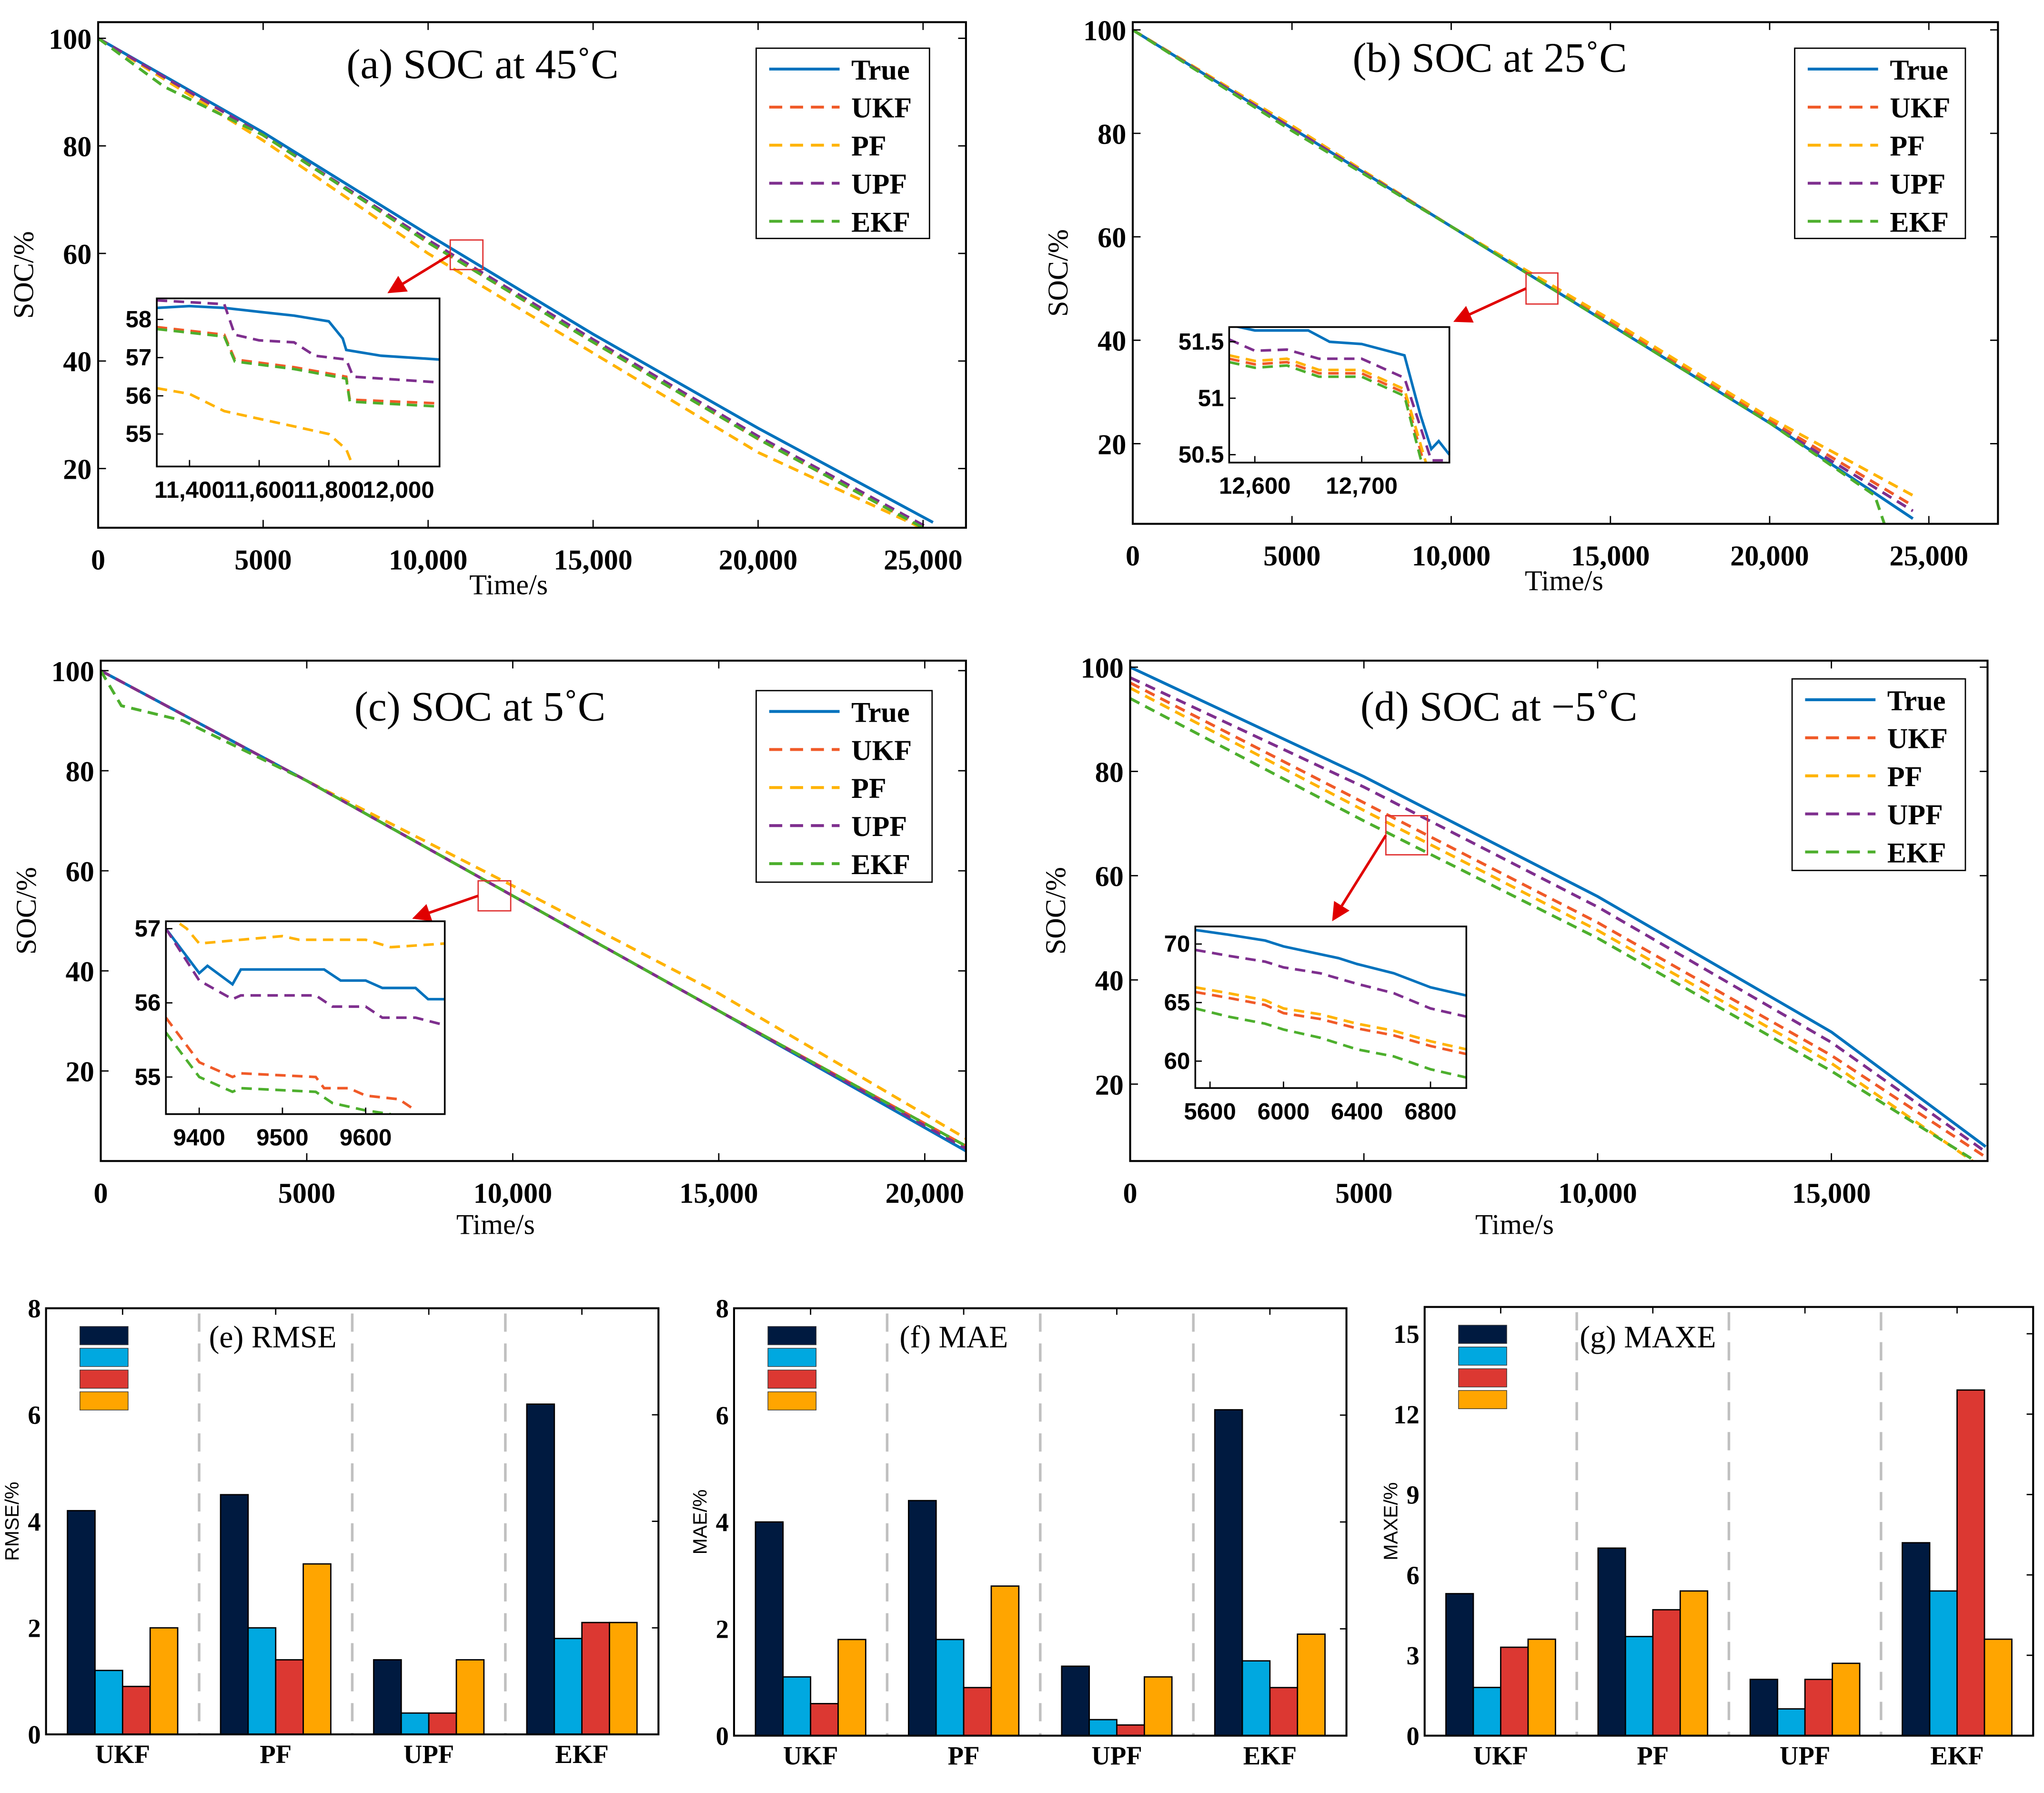 This screenshot has width=2044, height=1793. I want to click on x-tick-label: 20,000, so click(925, 1193).